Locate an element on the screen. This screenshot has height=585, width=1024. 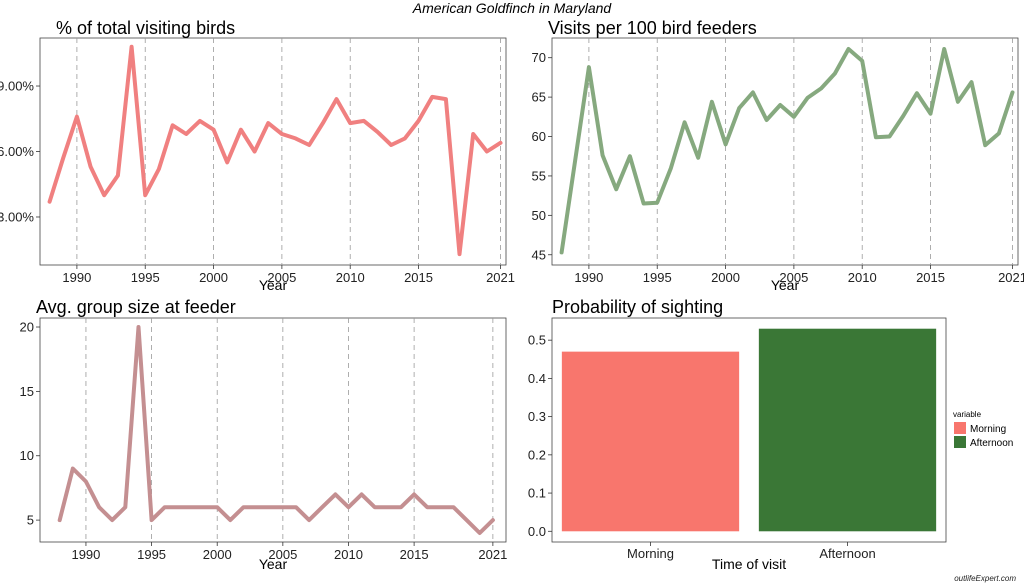
y-tick-label: 0.4 is located at coordinates (537, 378).